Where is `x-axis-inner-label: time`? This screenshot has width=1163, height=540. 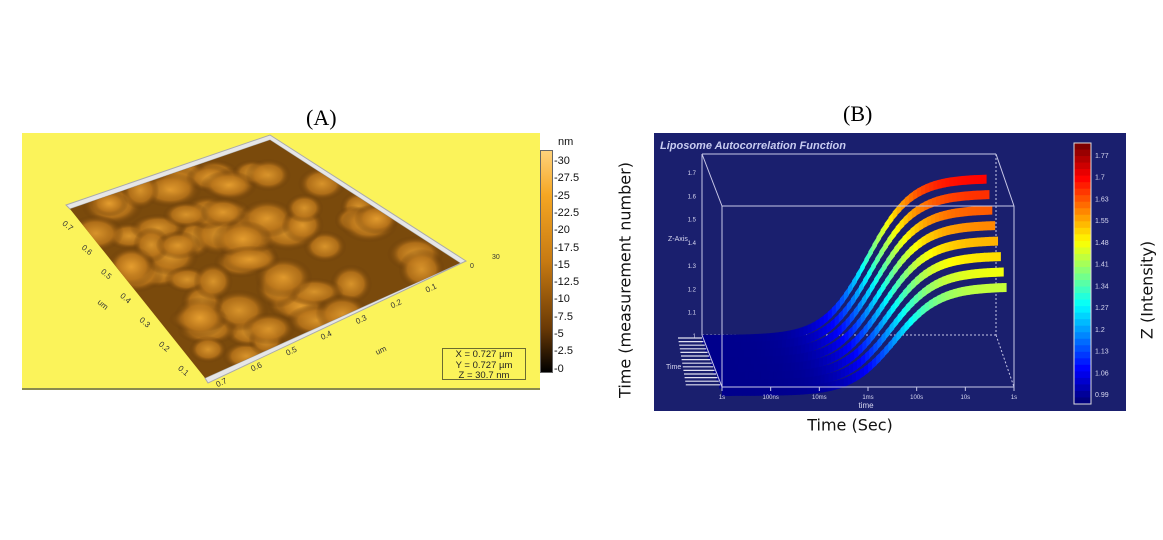 x-axis-inner-label: time is located at coordinates (866, 405).